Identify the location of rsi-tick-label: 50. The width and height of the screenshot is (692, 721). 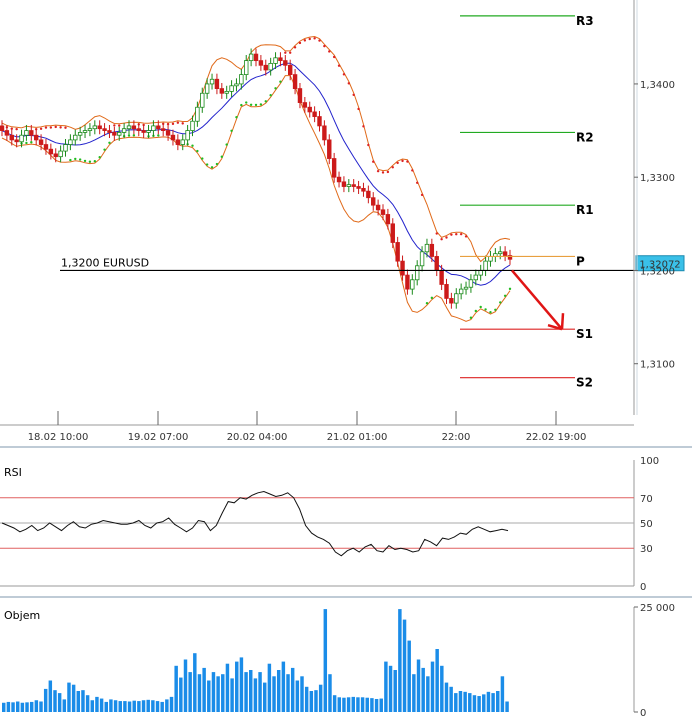
(646, 524).